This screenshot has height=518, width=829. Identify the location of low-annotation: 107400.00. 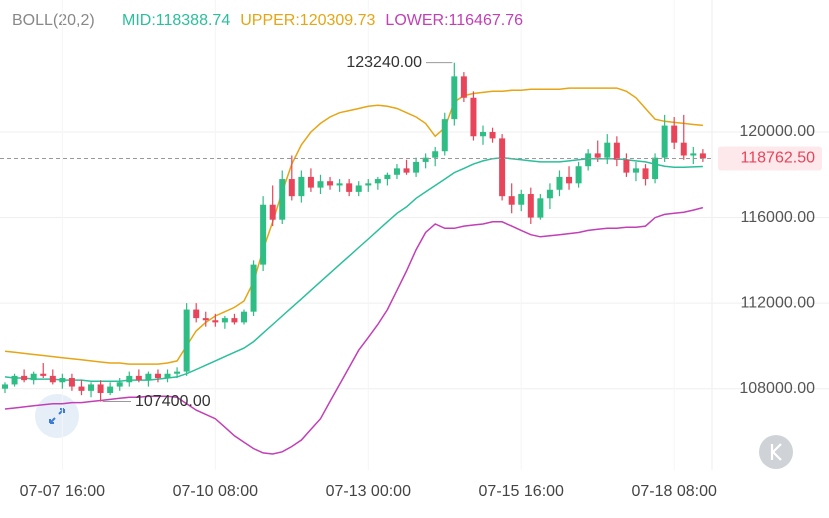
(173, 401).